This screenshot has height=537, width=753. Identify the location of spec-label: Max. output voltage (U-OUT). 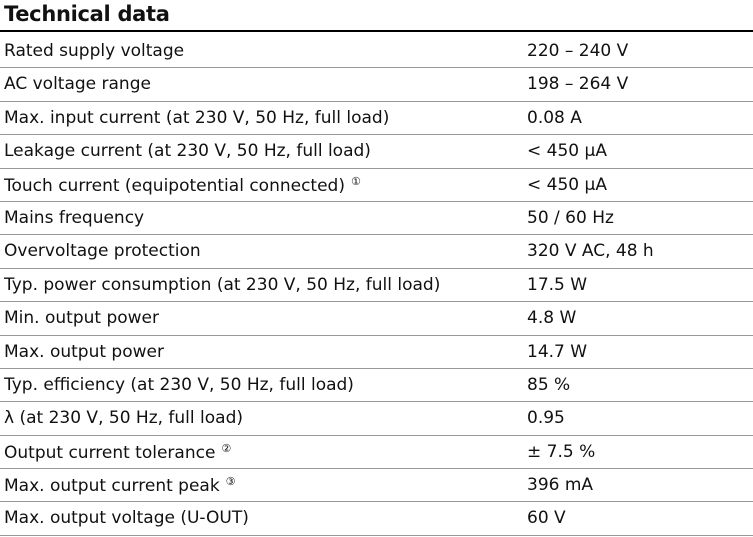
(126, 518).